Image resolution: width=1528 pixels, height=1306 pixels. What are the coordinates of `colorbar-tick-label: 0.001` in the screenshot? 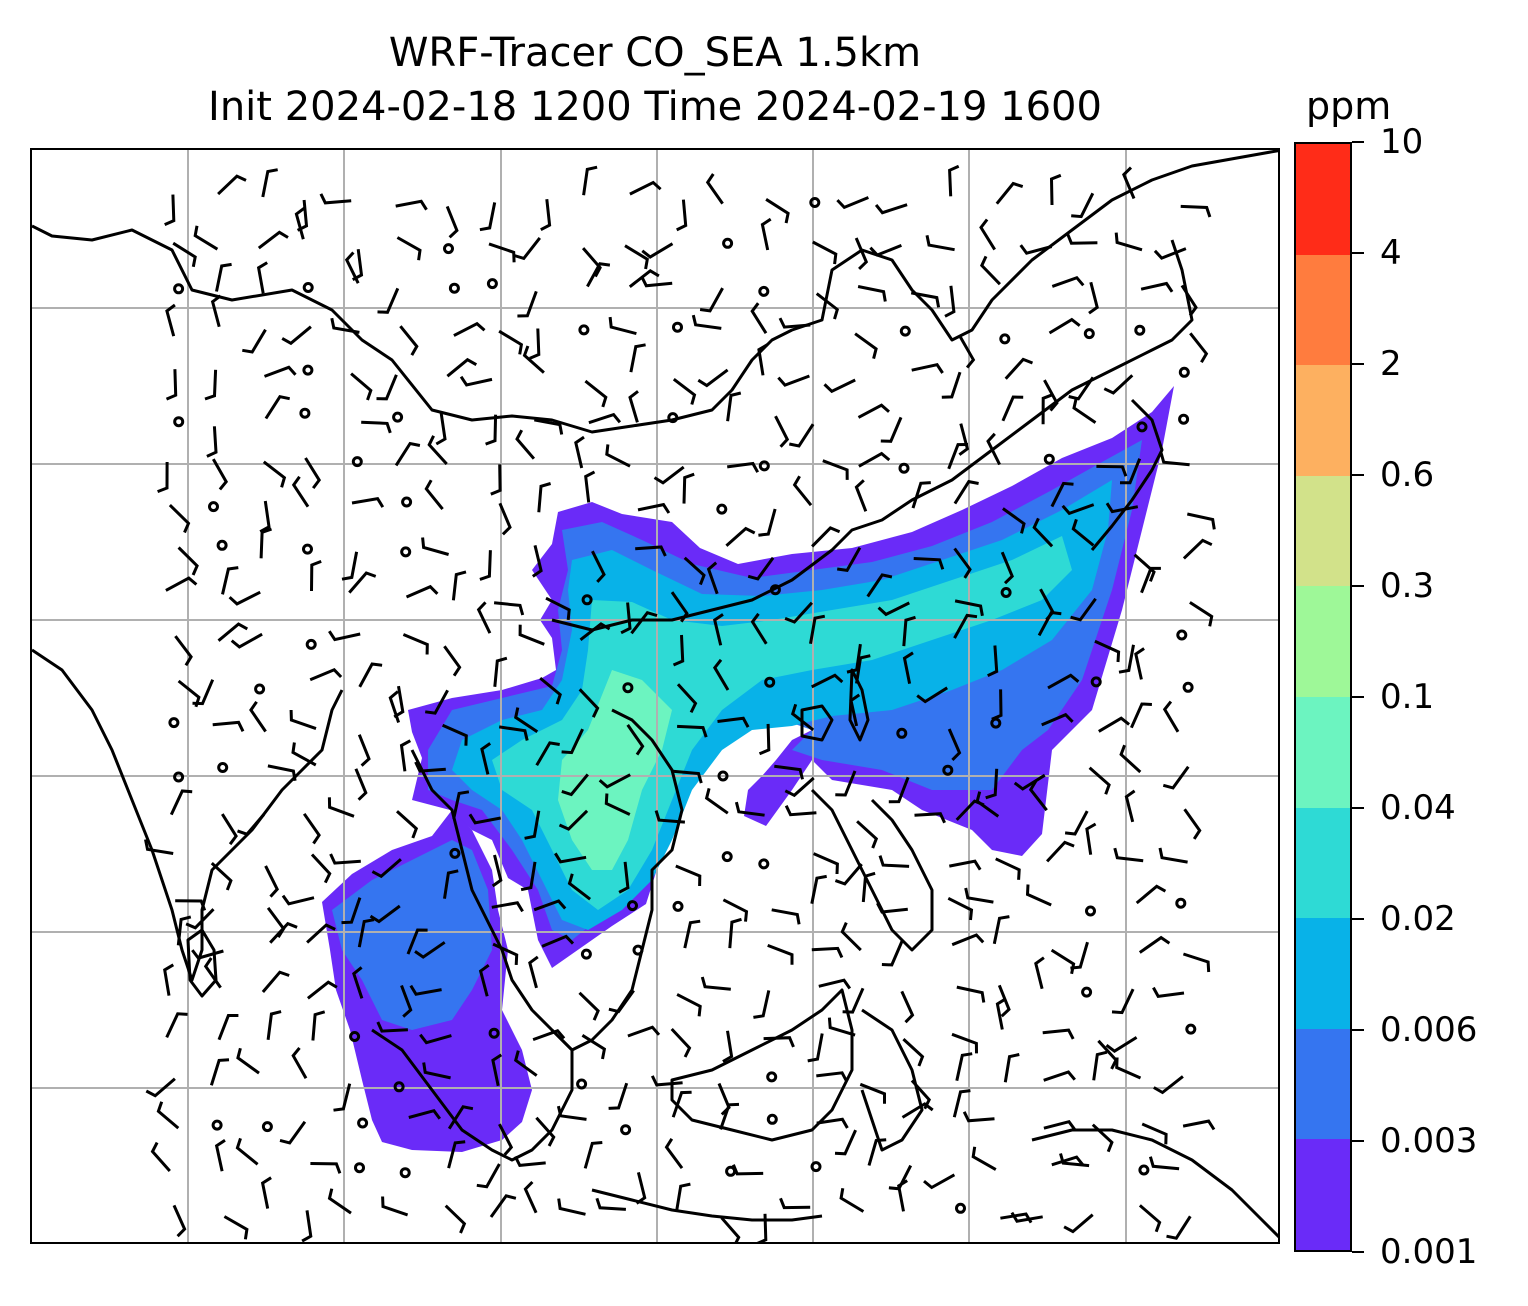 It's located at (1429, 1252).